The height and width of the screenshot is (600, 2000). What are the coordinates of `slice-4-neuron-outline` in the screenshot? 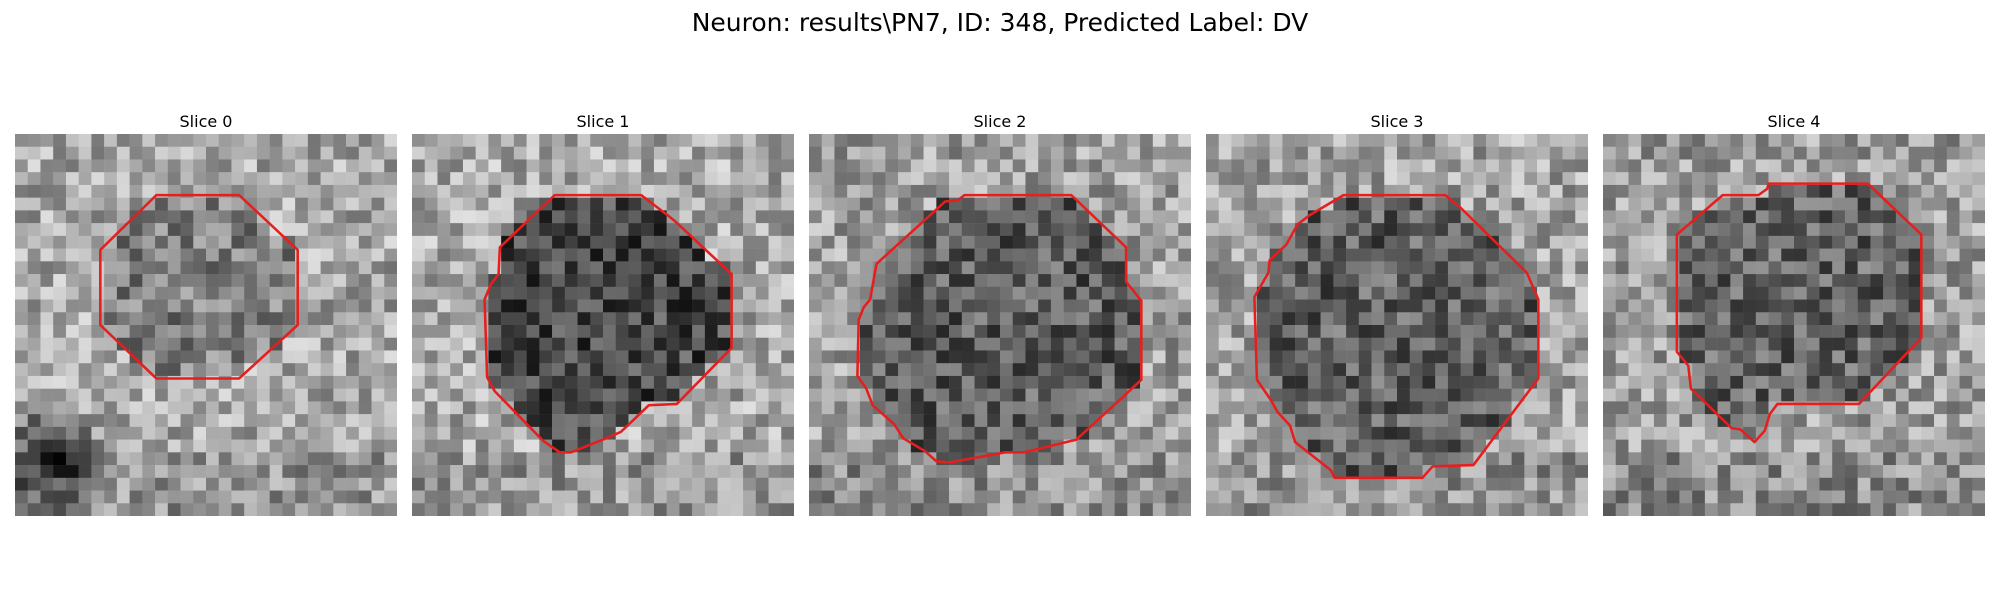 It's located at (1799, 313).